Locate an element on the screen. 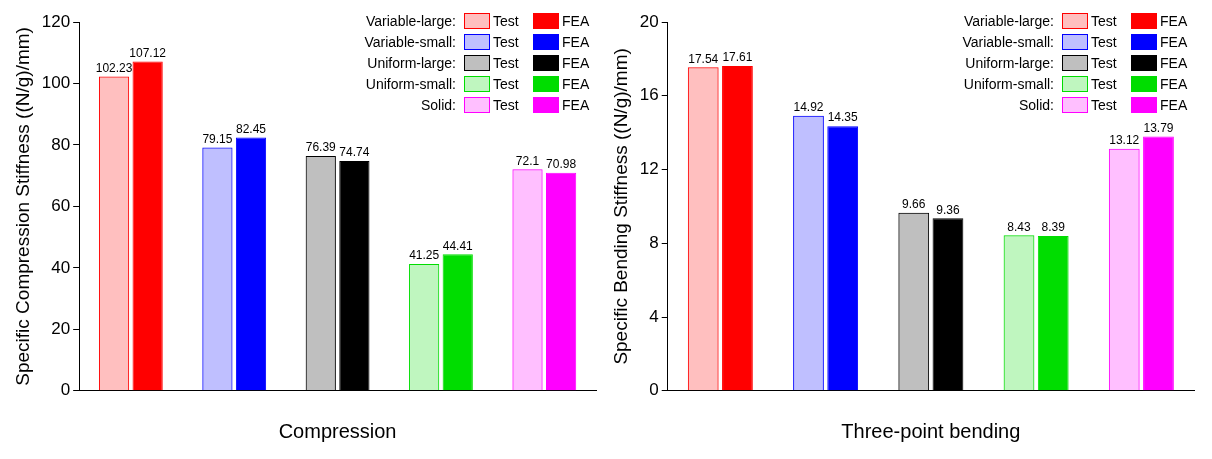  data-label: 14.35 is located at coordinates (843, 117).